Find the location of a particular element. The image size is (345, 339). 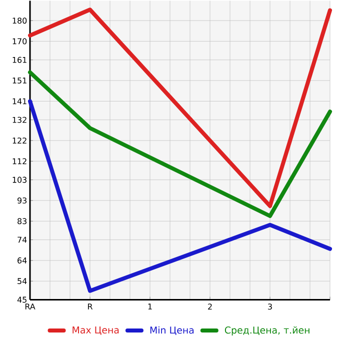

legend-label: Max Цена is located at coordinates (95, 331).